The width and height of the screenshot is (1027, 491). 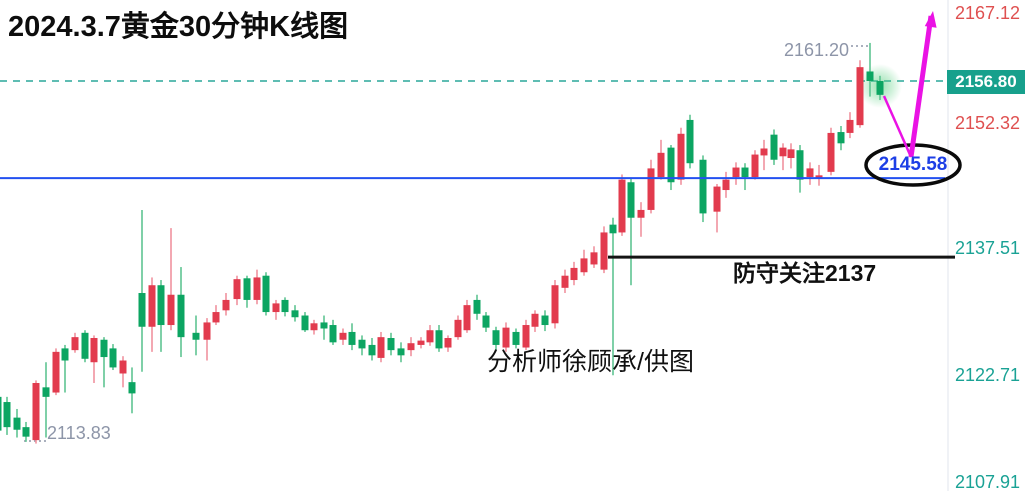 I want to click on price-axis-label: 2167.12, so click(x=988, y=13).